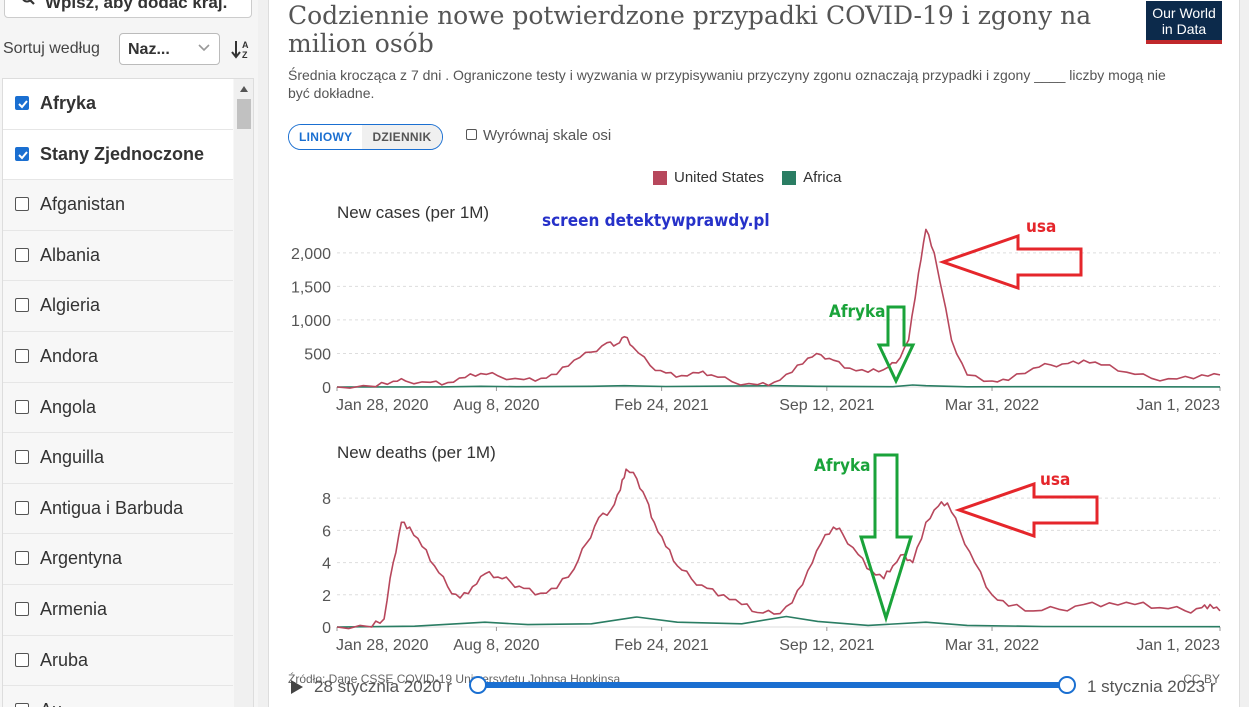 Image resolution: width=1249 pixels, height=707 pixels. Describe the element at coordinates (773, 685) in the screenshot. I see `timeline-track` at that location.